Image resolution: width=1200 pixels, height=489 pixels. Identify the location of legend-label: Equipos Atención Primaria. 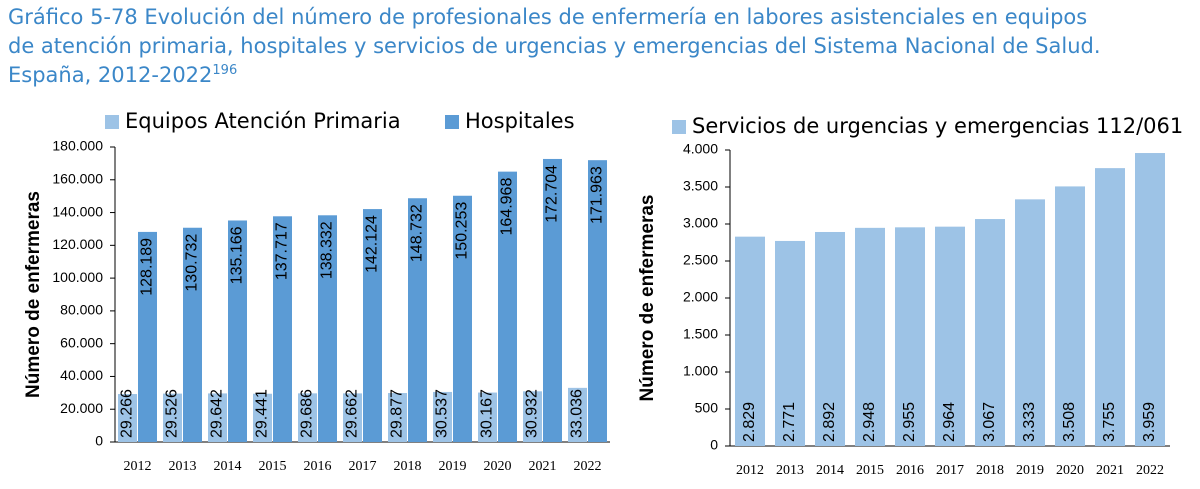
(263, 121).